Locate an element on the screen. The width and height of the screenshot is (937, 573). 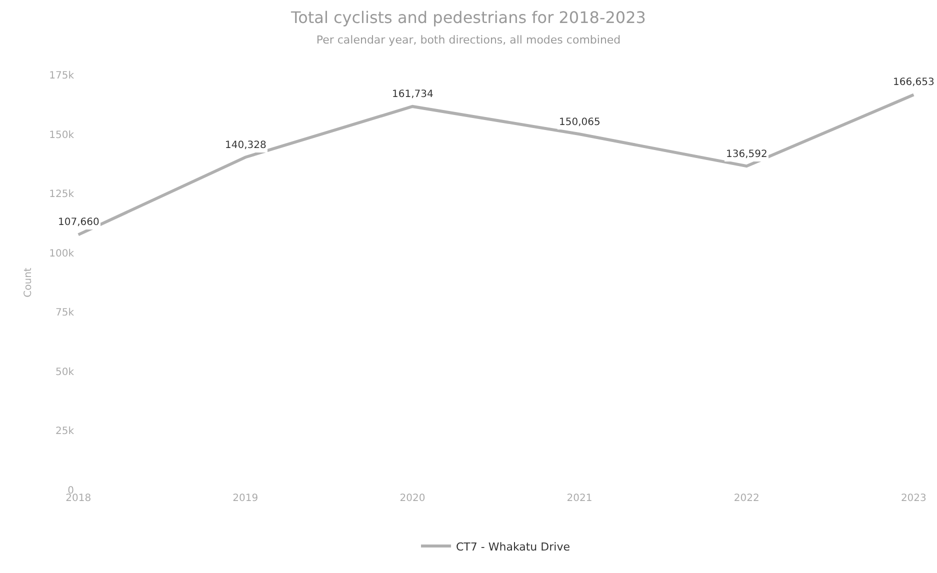
x-tick-label: 2019 is located at coordinates (245, 498).